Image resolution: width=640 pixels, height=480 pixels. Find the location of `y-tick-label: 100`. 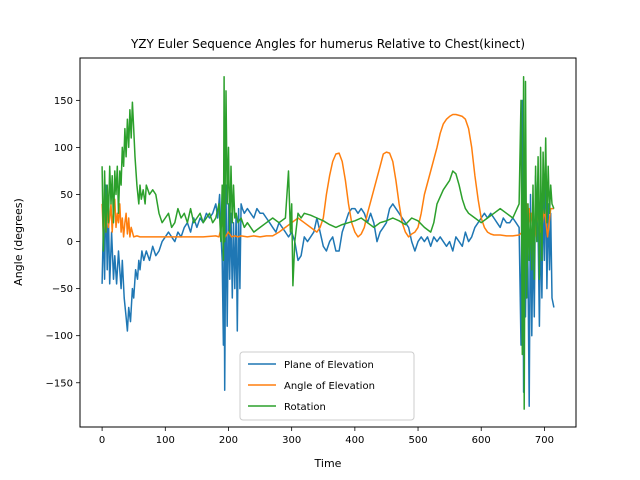

y-tick-label: 100 is located at coordinates (63, 148).